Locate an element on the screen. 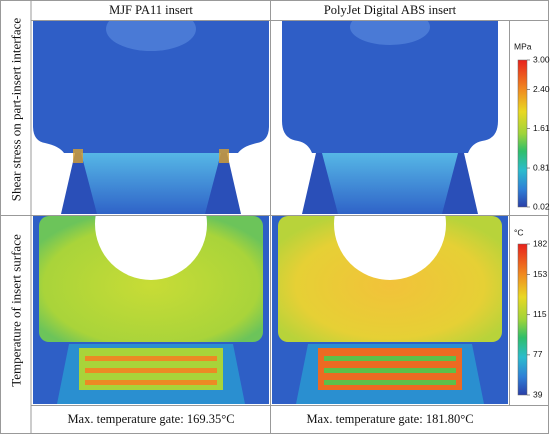 The image size is (550, 435). colorbar-tick-label: 1.61 is located at coordinates (541, 128).